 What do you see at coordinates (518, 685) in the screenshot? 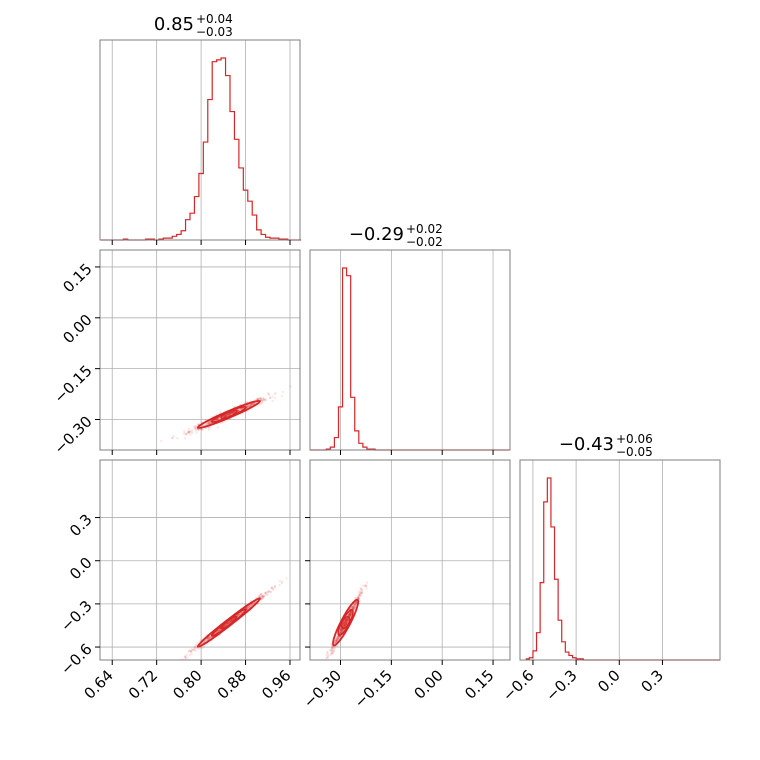
I see `x-tick-label: −0.6` at bounding box center [518, 685].